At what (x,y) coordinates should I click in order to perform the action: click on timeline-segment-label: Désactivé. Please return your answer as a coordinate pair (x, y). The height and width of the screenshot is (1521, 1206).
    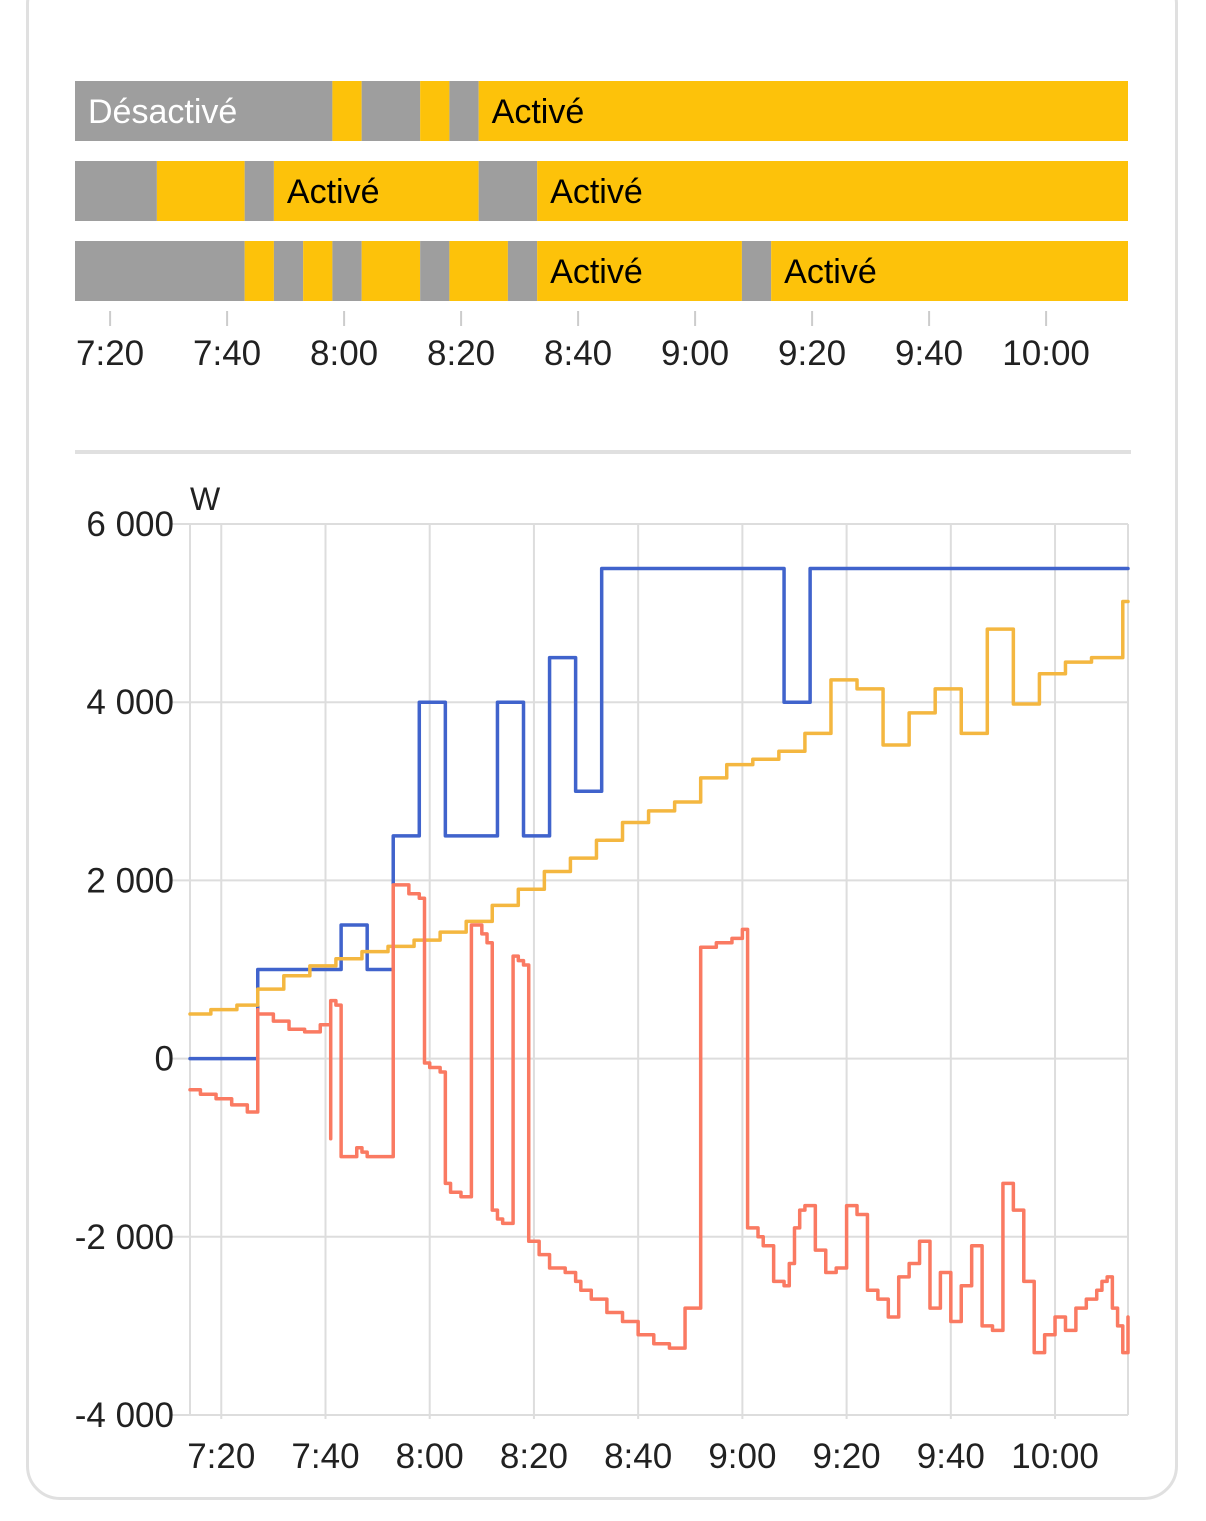
    Looking at the image, I should click on (162, 112).